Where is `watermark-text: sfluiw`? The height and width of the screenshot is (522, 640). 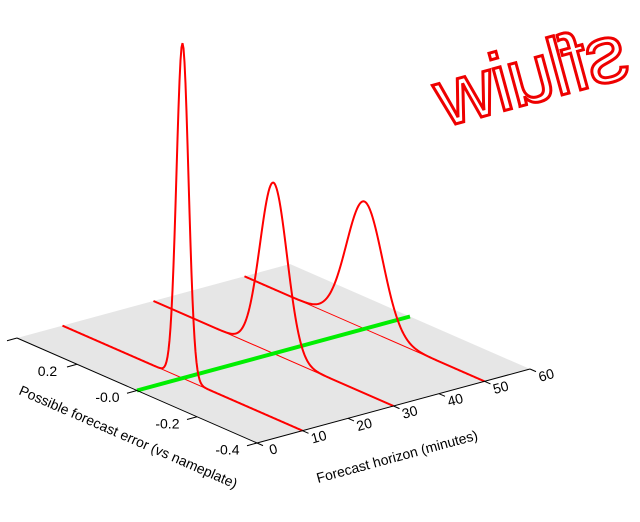
watermark-text: sfluiw is located at coordinates (530, 75).